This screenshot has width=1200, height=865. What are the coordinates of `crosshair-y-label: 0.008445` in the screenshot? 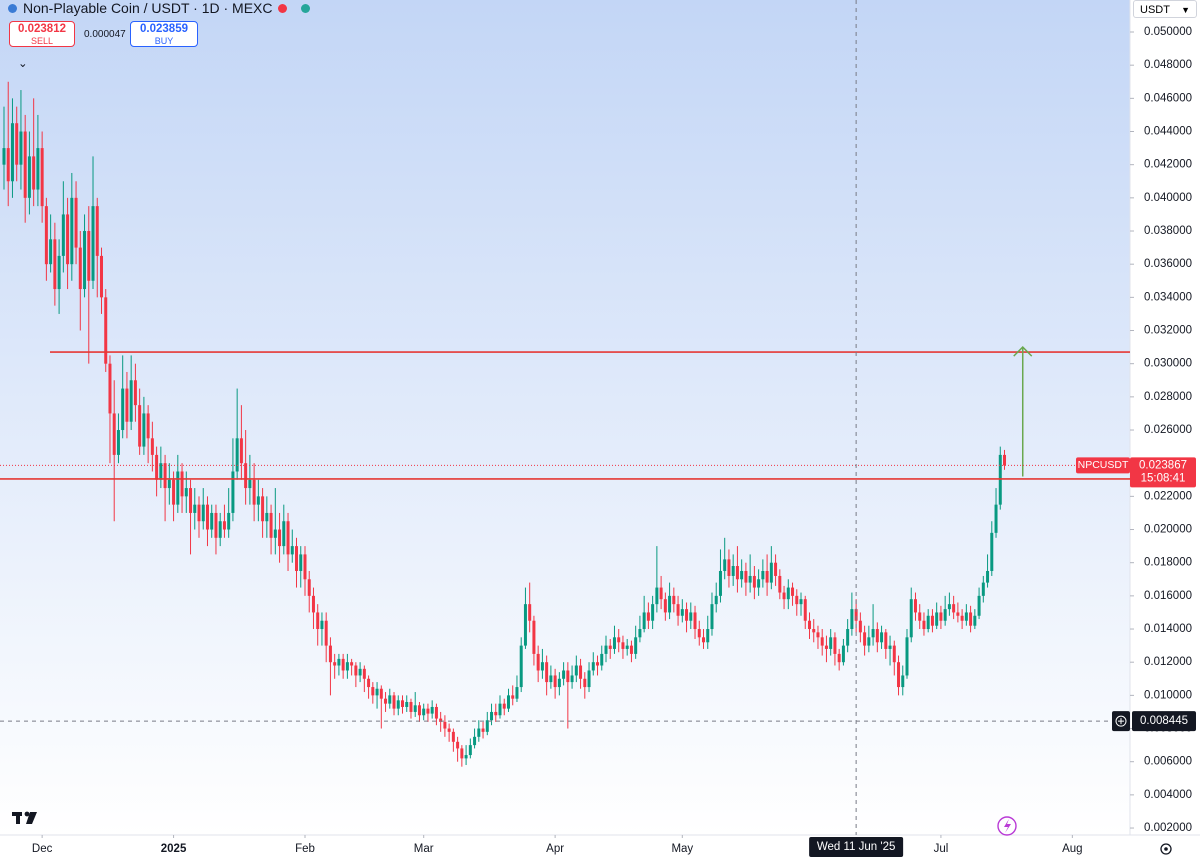 It's located at (1164, 721).